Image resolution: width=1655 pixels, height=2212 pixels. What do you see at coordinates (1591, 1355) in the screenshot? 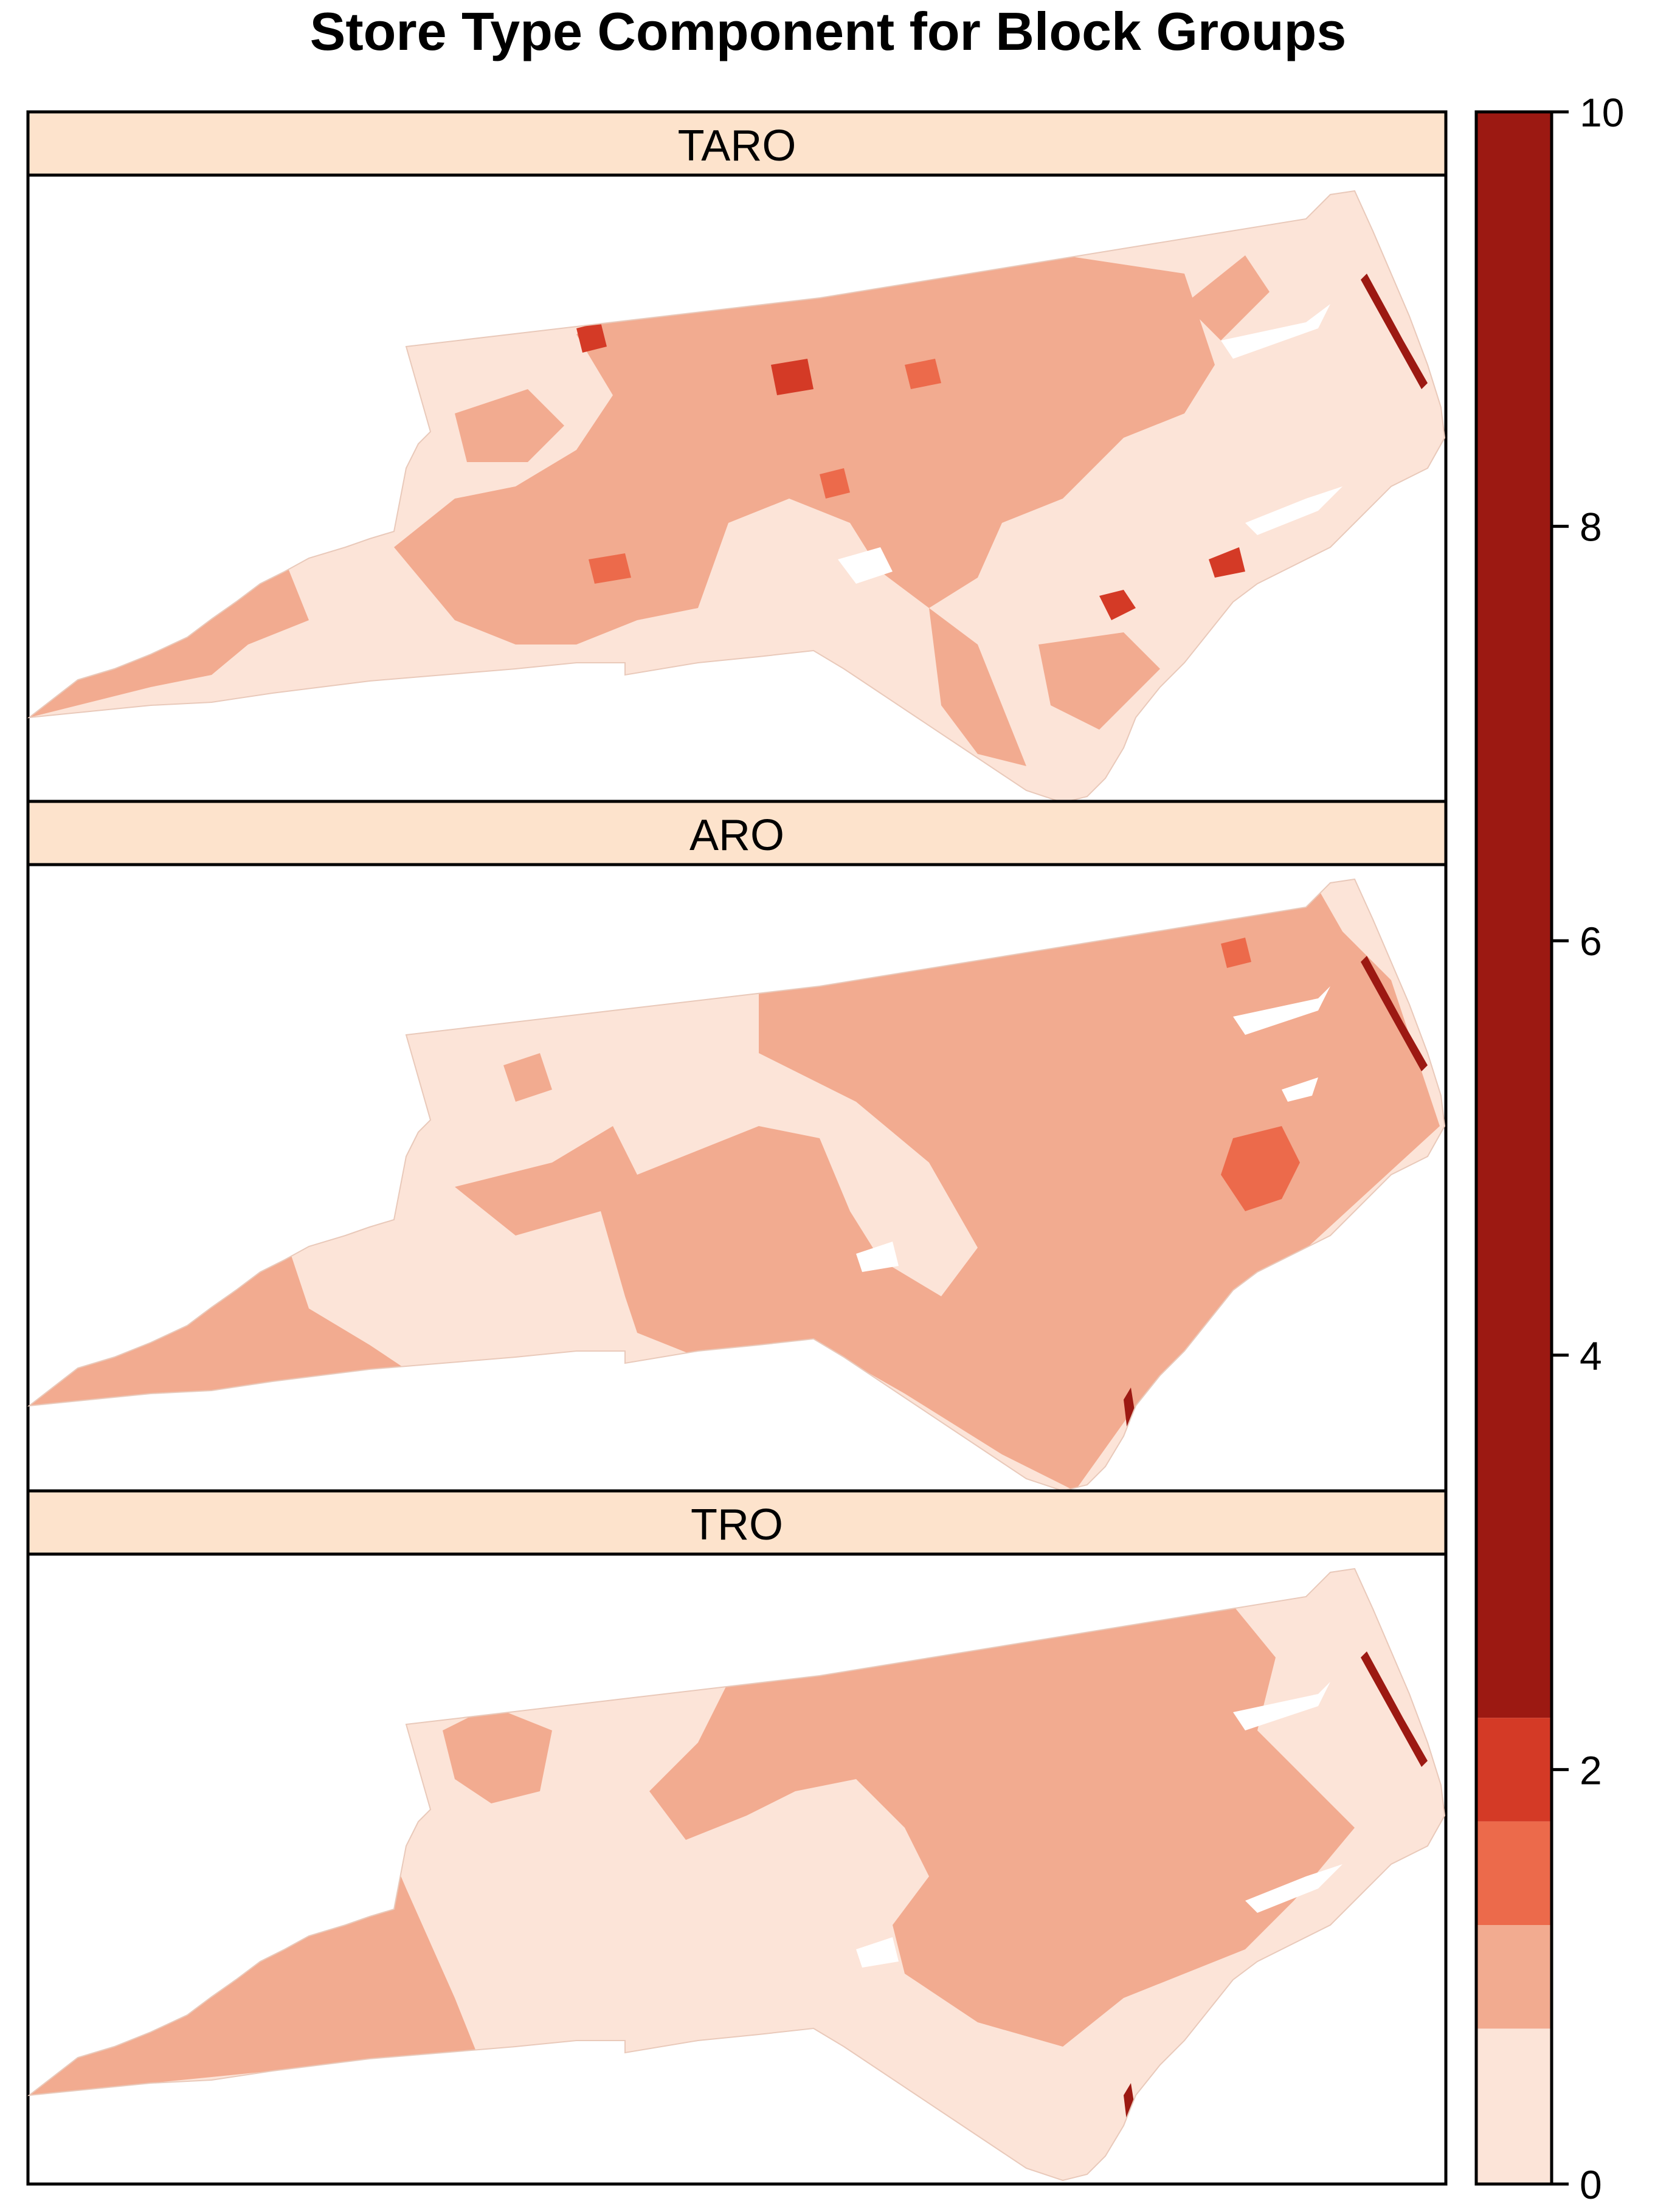
I see `colorbar-tick-label: 4` at bounding box center [1591, 1355].